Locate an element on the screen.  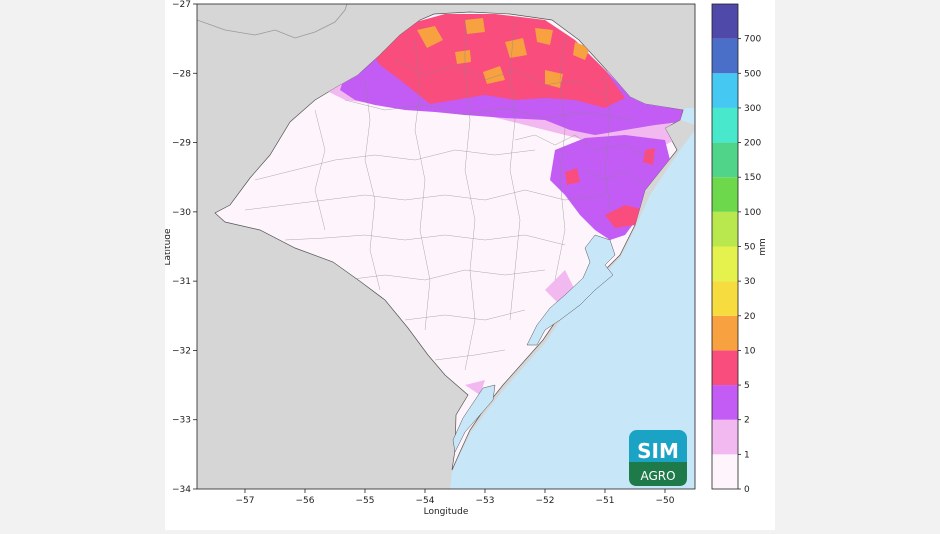
lagoon-patos is located at coordinates (571, 290).